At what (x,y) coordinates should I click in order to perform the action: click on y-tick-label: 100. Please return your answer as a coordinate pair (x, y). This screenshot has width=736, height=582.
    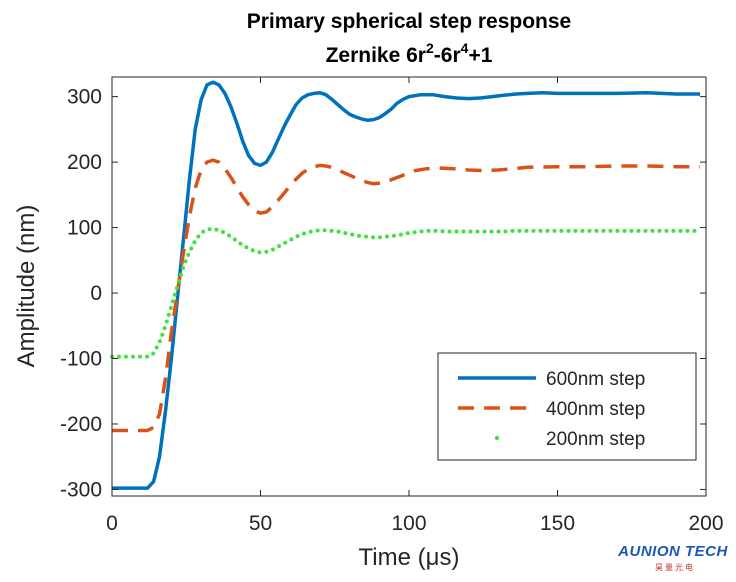
    Looking at the image, I should click on (84, 228).